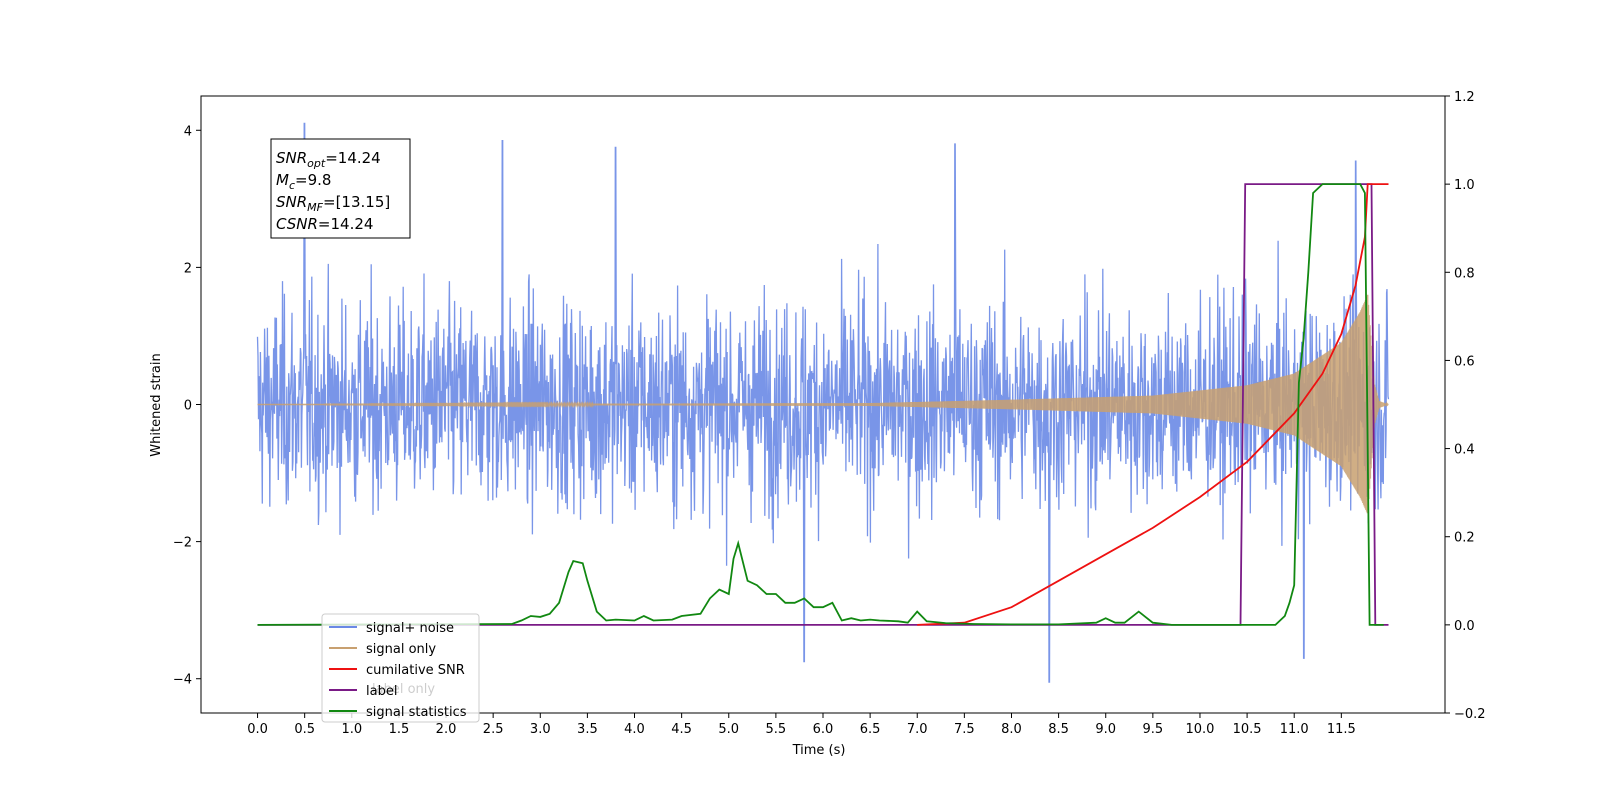 The height and width of the screenshot is (800, 1600). I want to click on x-tick-label: 3.5, so click(587, 729).